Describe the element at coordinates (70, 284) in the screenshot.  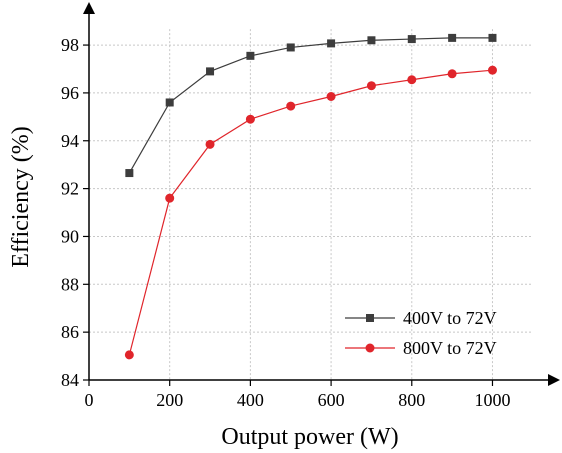
I see `y-tick-label: 88` at that location.